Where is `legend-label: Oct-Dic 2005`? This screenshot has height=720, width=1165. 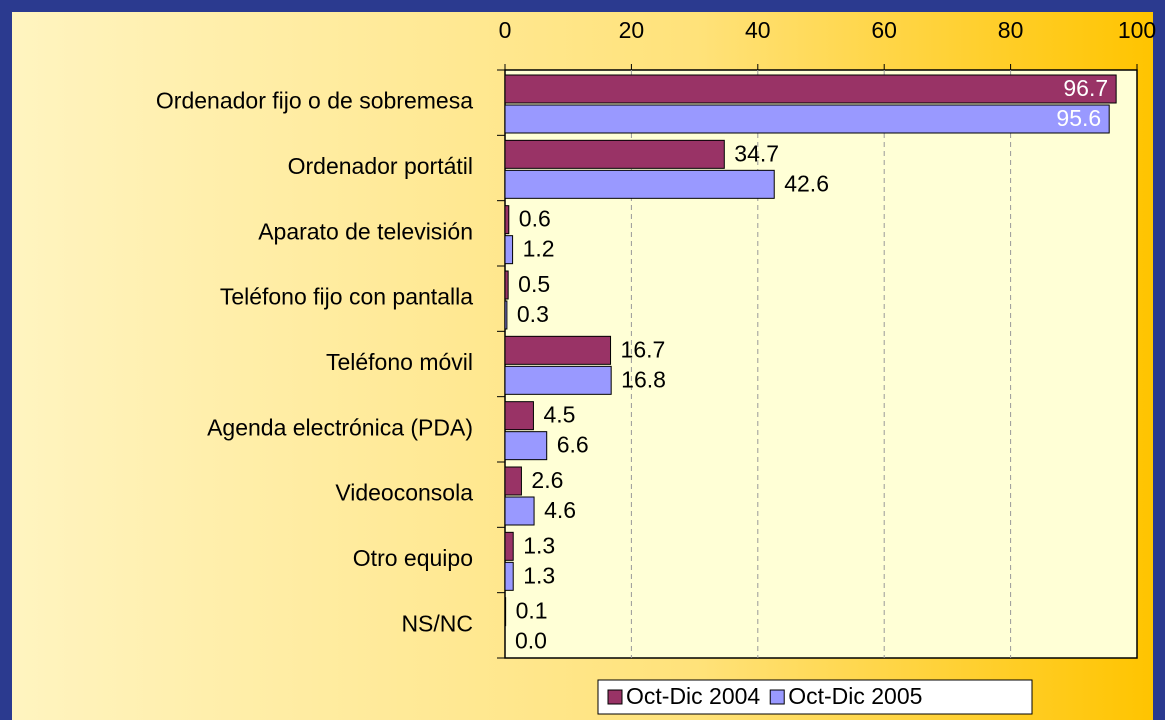 legend-label: Oct-Dic 2005 is located at coordinates (855, 696).